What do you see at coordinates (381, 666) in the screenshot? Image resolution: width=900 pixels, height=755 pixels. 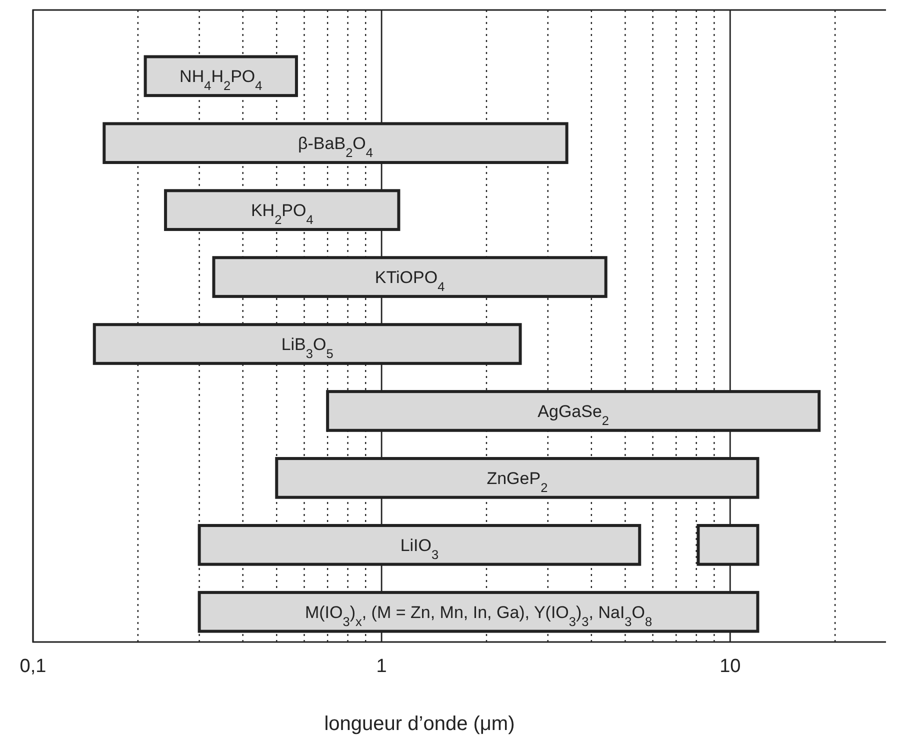 I see `x-tick-label: 1` at bounding box center [381, 666].